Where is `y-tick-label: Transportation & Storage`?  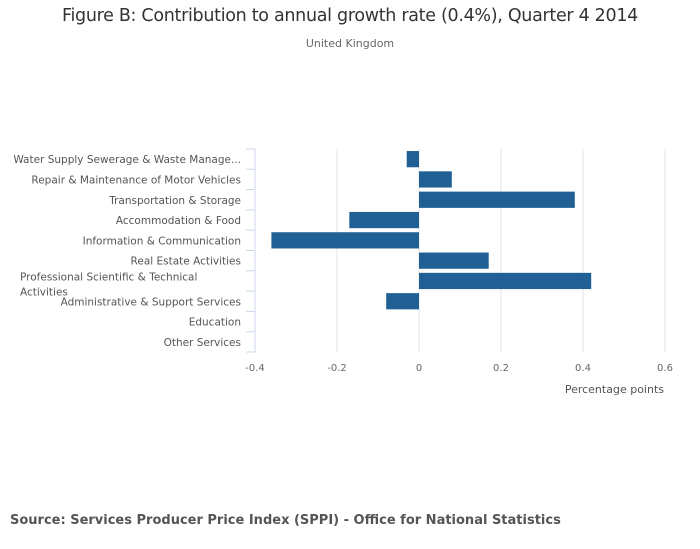 y-tick-label: Transportation & Storage is located at coordinates (174, 201).